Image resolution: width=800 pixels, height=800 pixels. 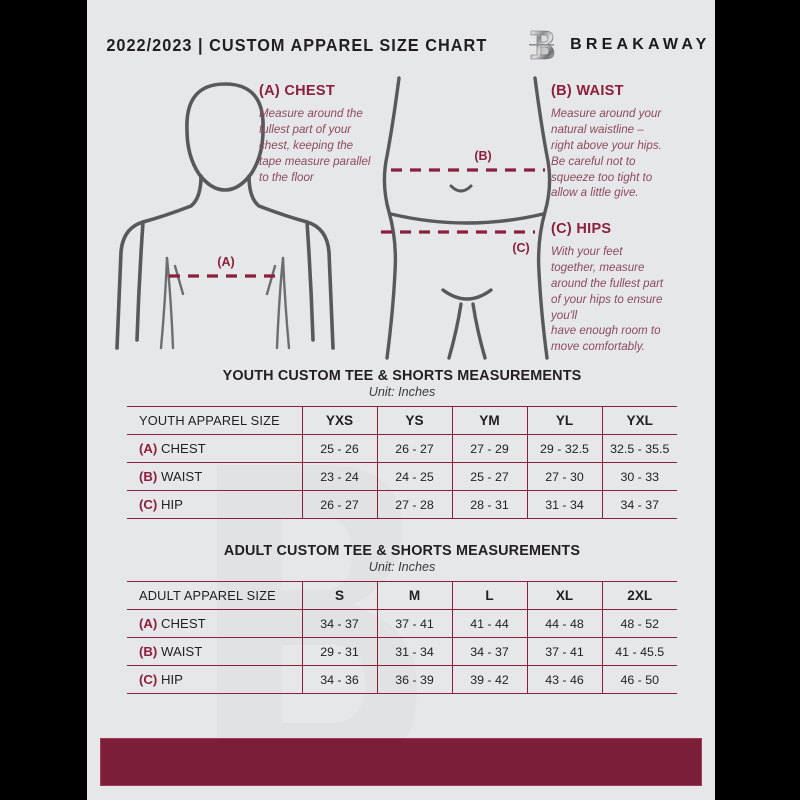 What do you see at coordinates (639, 595) in the screenshot?
I see `adult-size-col-4: 2XL` at bounding box center [639, 595].